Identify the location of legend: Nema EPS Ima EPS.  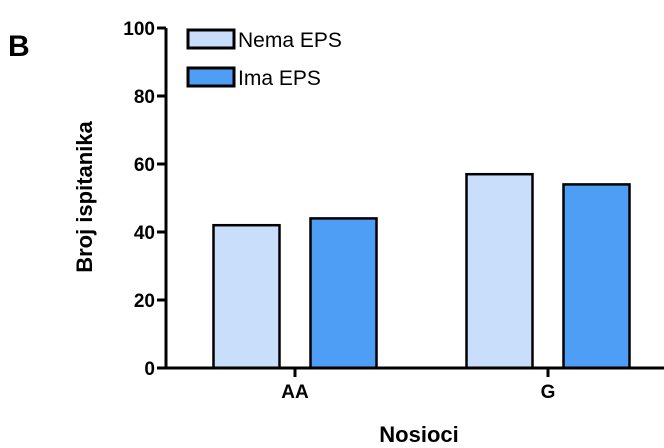
(264, 59).